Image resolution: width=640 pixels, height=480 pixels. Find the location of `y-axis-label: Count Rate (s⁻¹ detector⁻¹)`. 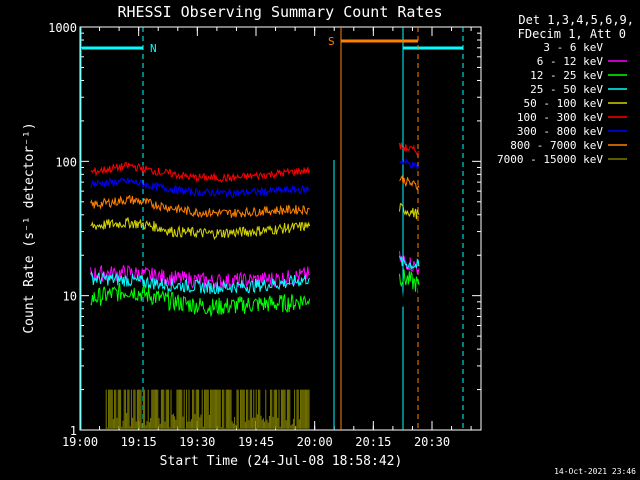

y-axis-label: Count Rate (s⁻¹ detector⁻¹) is located at coordinates (29, 227).